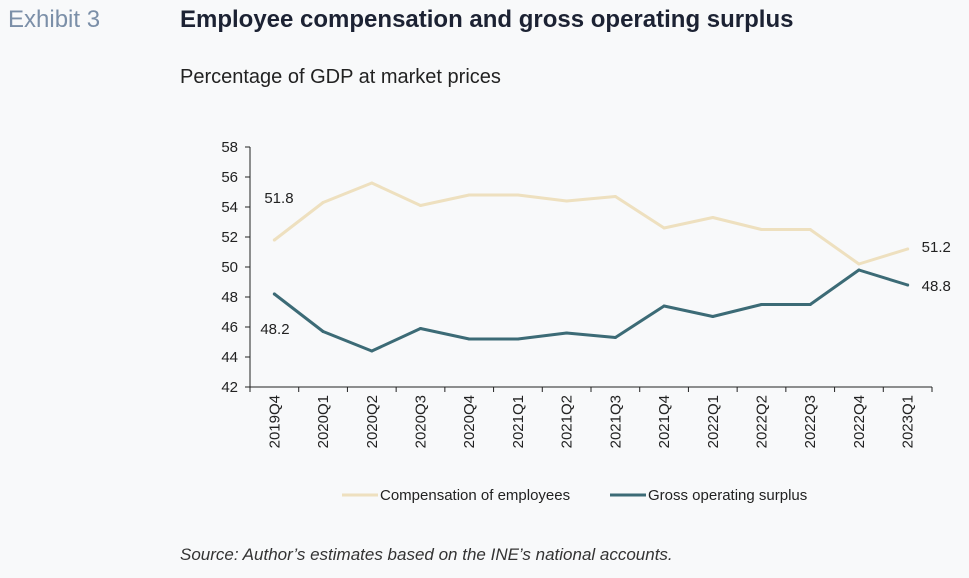  Describe the element at coordinates (469, 421) in the screenshot. I see `x-tick-label: 2020Q4` at that location.